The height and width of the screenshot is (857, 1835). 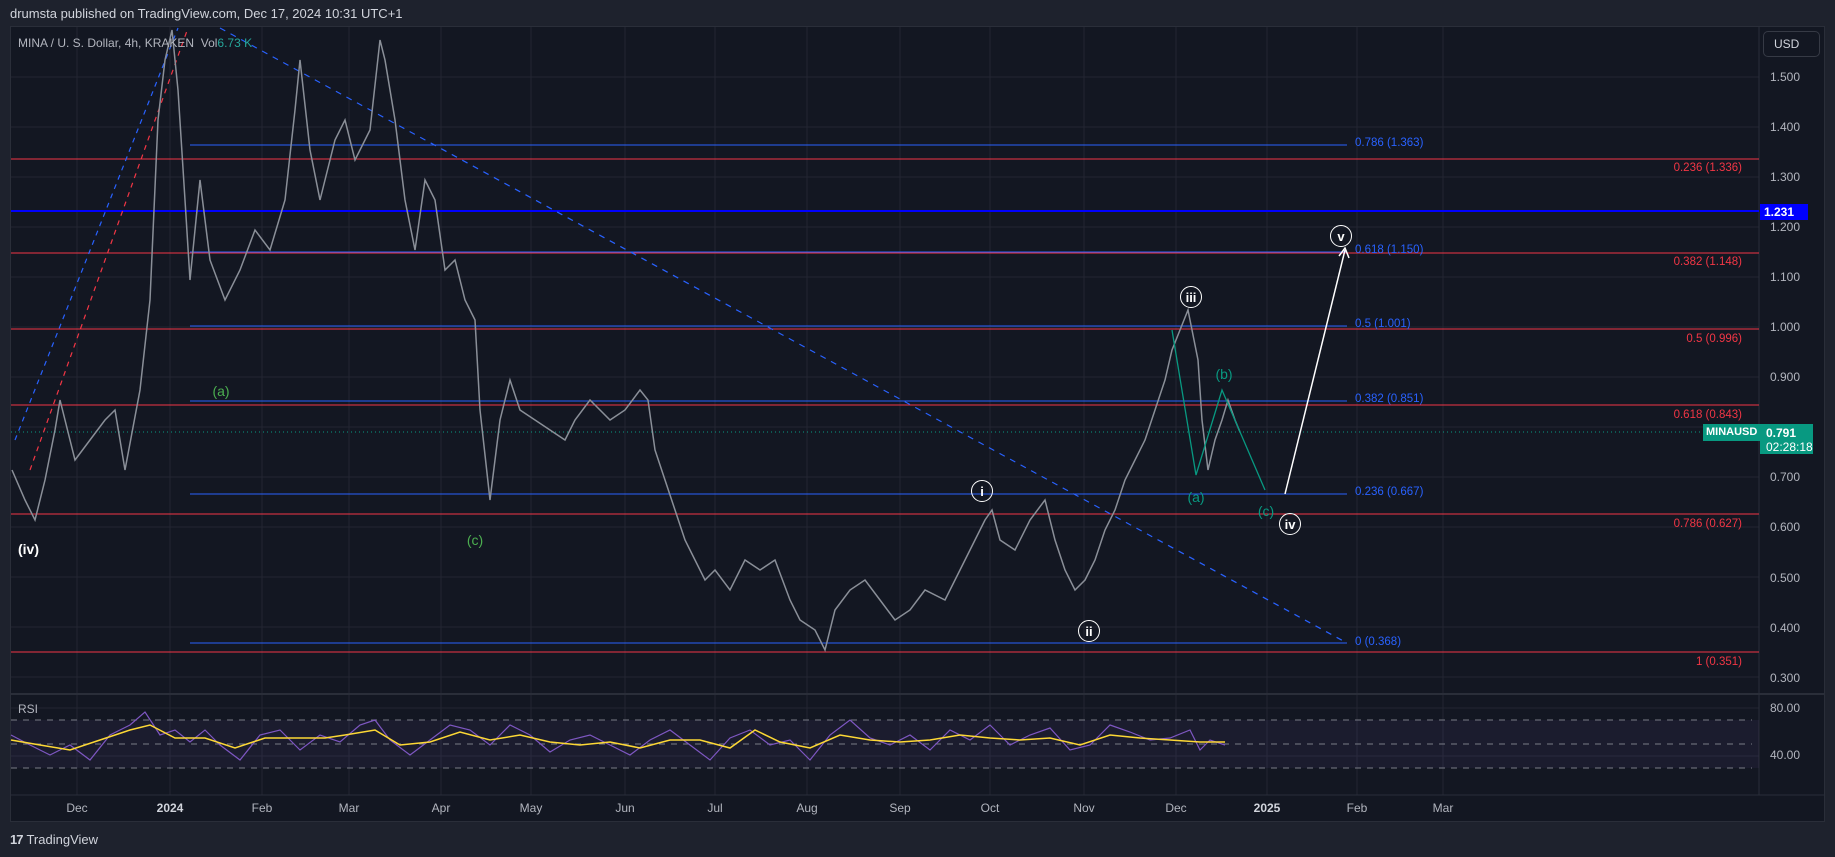 What do you see at coordinates (1341, 236) in the screenshot?
I see `wave-label-v: v` at bounding box center [1341, 236].